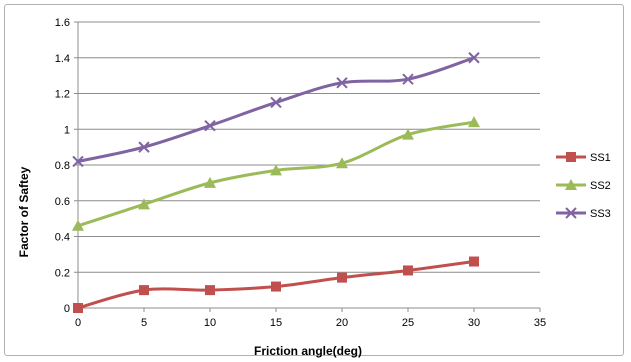  Describe the element at coordinates (67, 130) in the screenshot. I see `y-tick-label: 1` at that location.